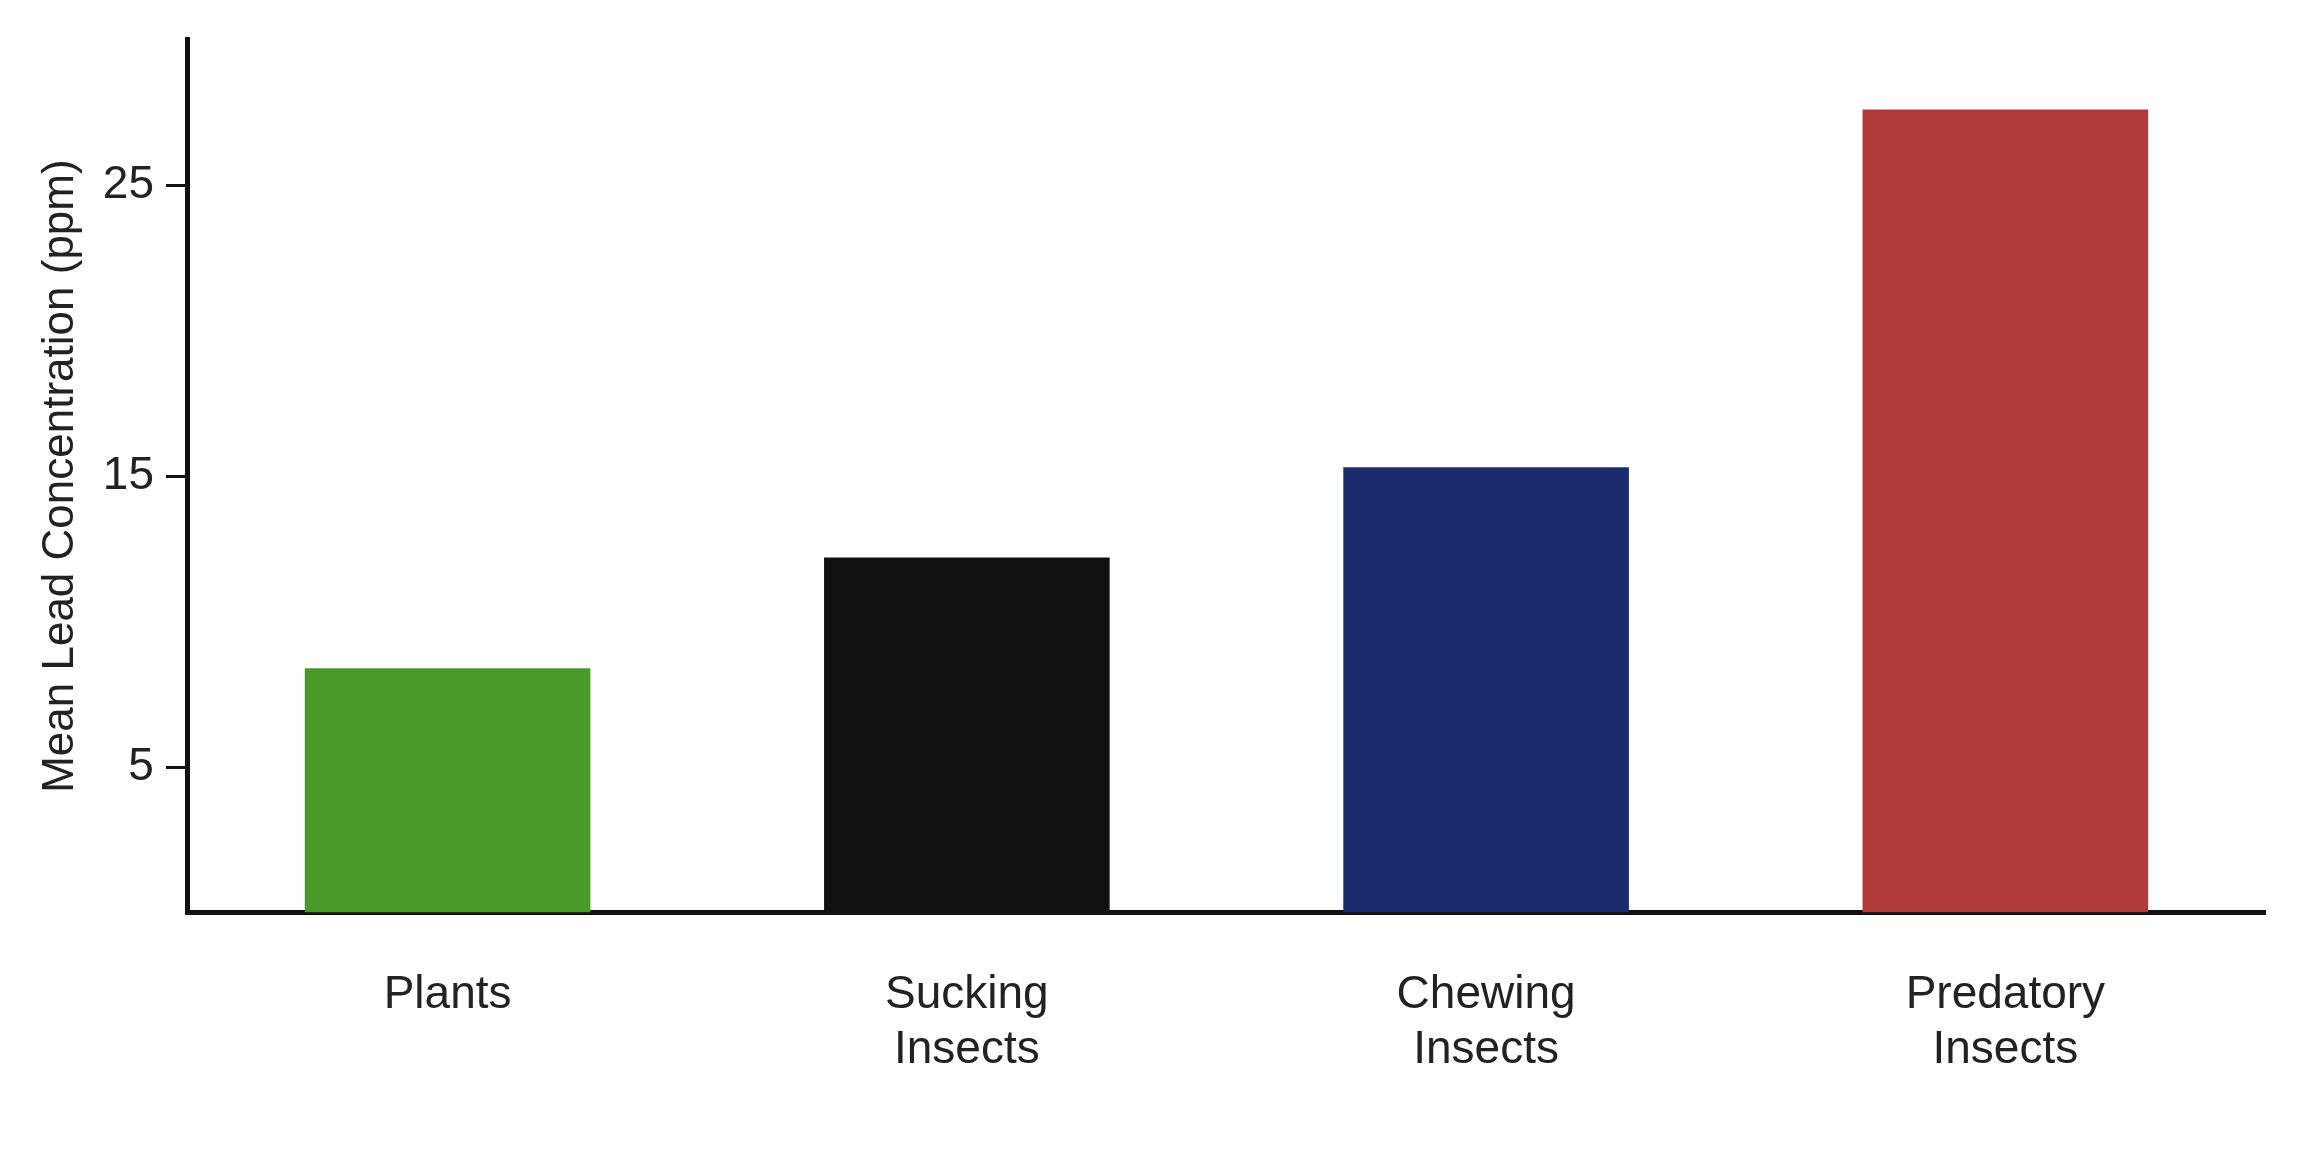  Describe the element at coordinates (1486, 1019) in the screenshot. I see `x-tick-label: Chewing Insects` at that location.